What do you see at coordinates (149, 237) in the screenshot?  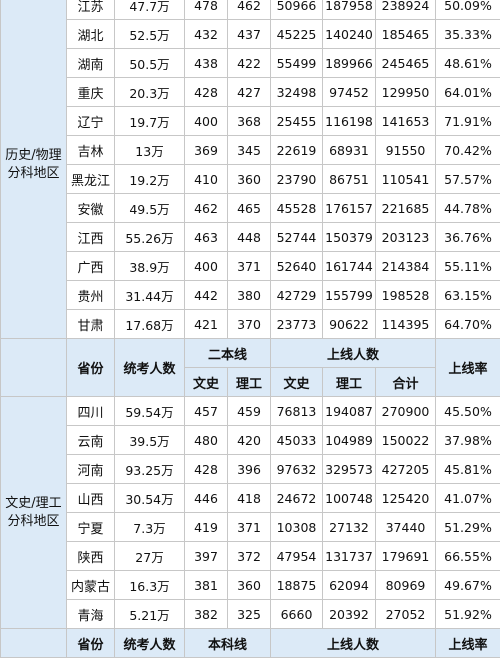 I see `examinees-cell: 55.26万` at bounding box center [149, 237].